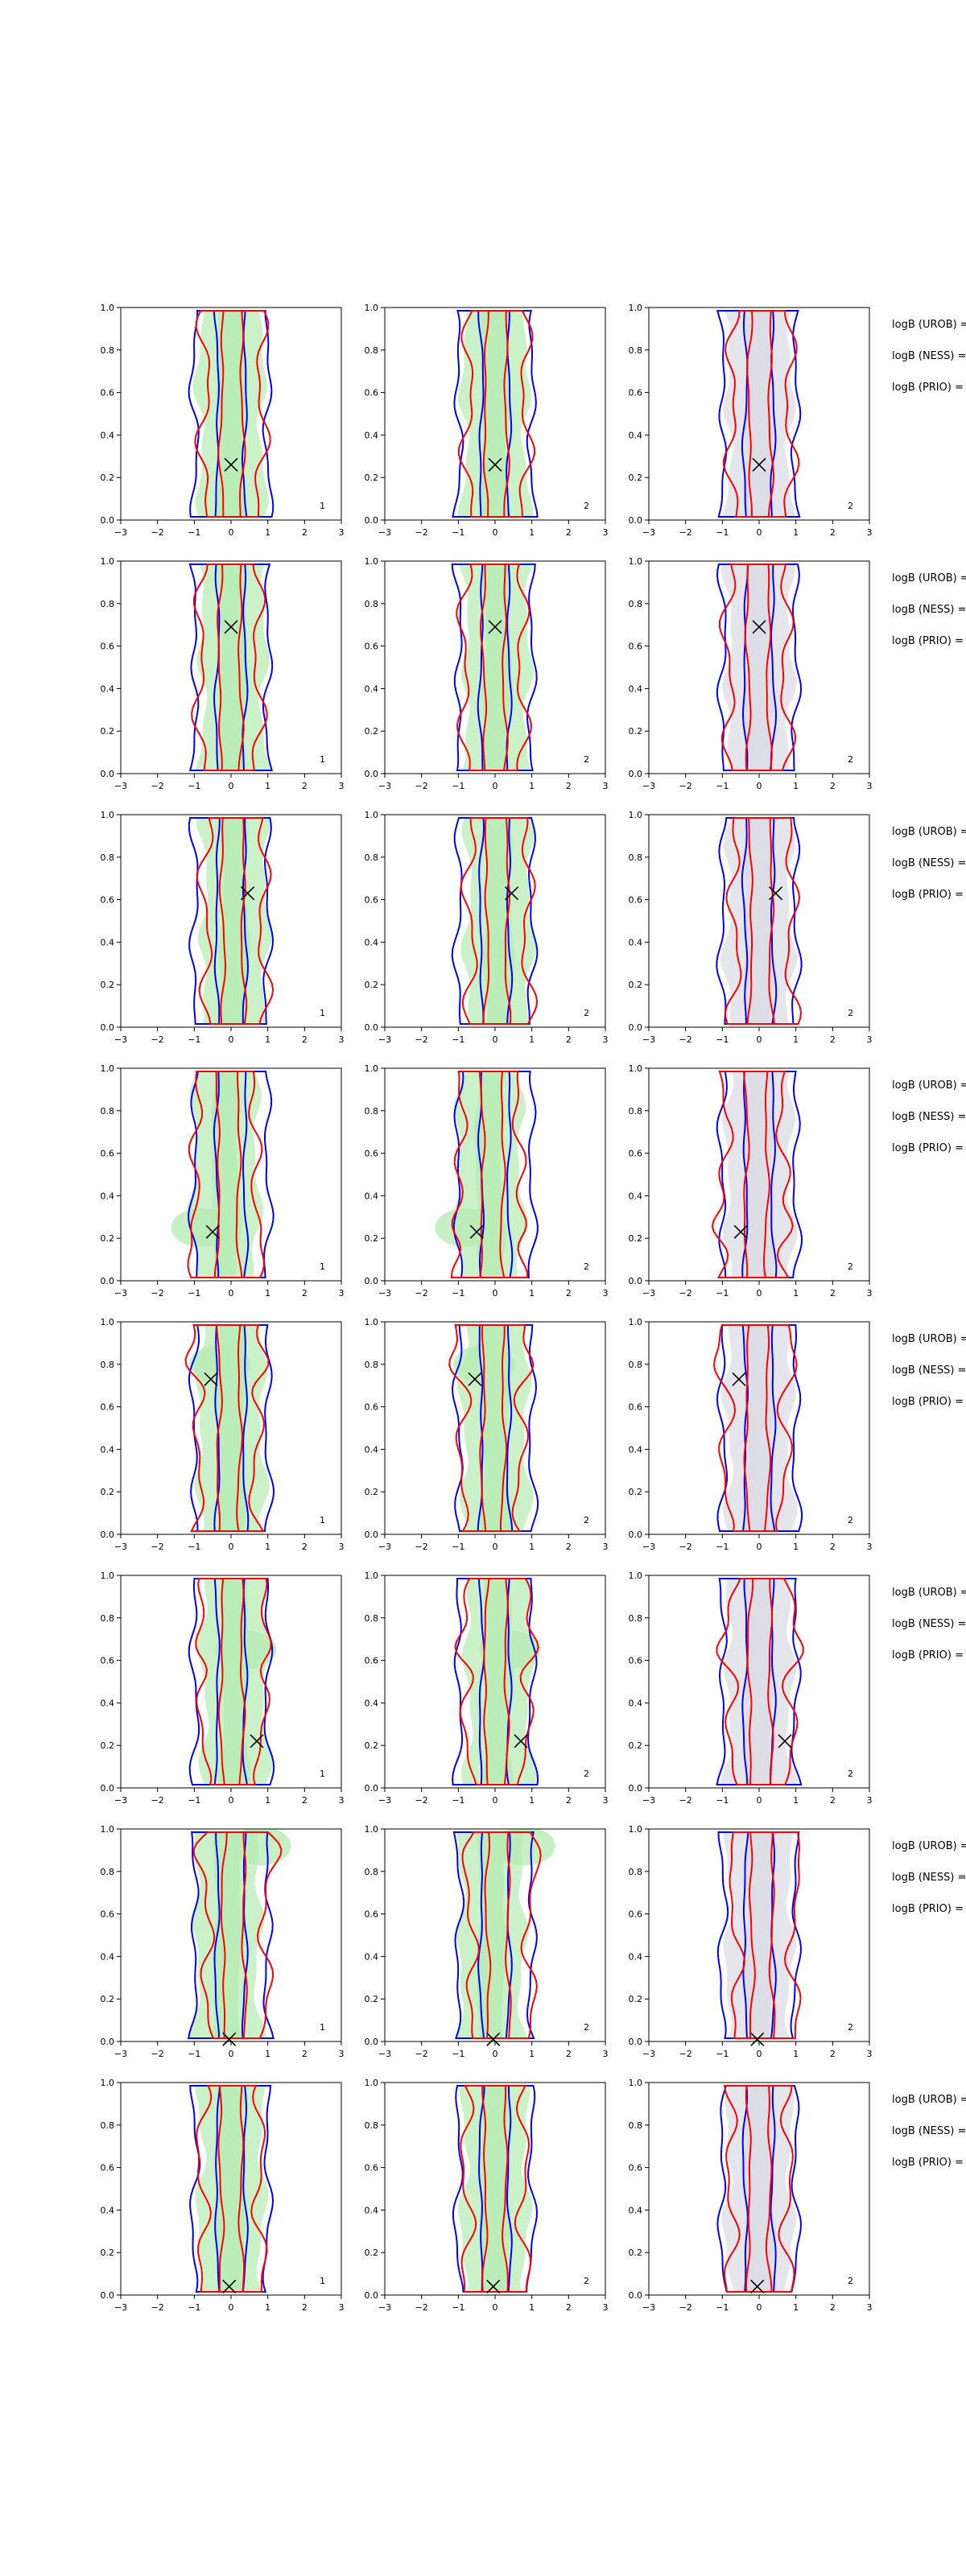 The image size is (966, 2576). What do you see at coordinates (487, 927) in the screenshot?
I see `panel-r3-c2: −3 −2 −1 0 1 2 3 0.0 0.2 0.4 0.6 0.8 1.0 2` at bounding box center [487, 927].